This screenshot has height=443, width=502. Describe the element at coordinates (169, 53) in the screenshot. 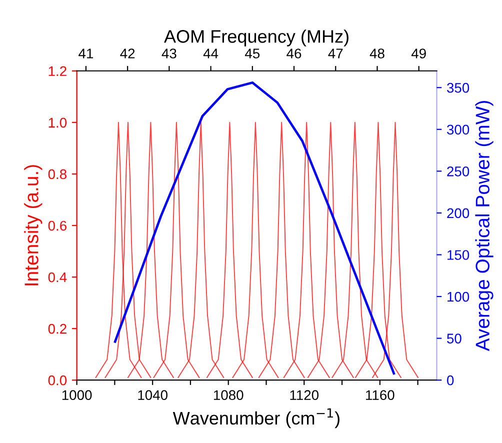

I see `x-tick-label: 43` at that location.